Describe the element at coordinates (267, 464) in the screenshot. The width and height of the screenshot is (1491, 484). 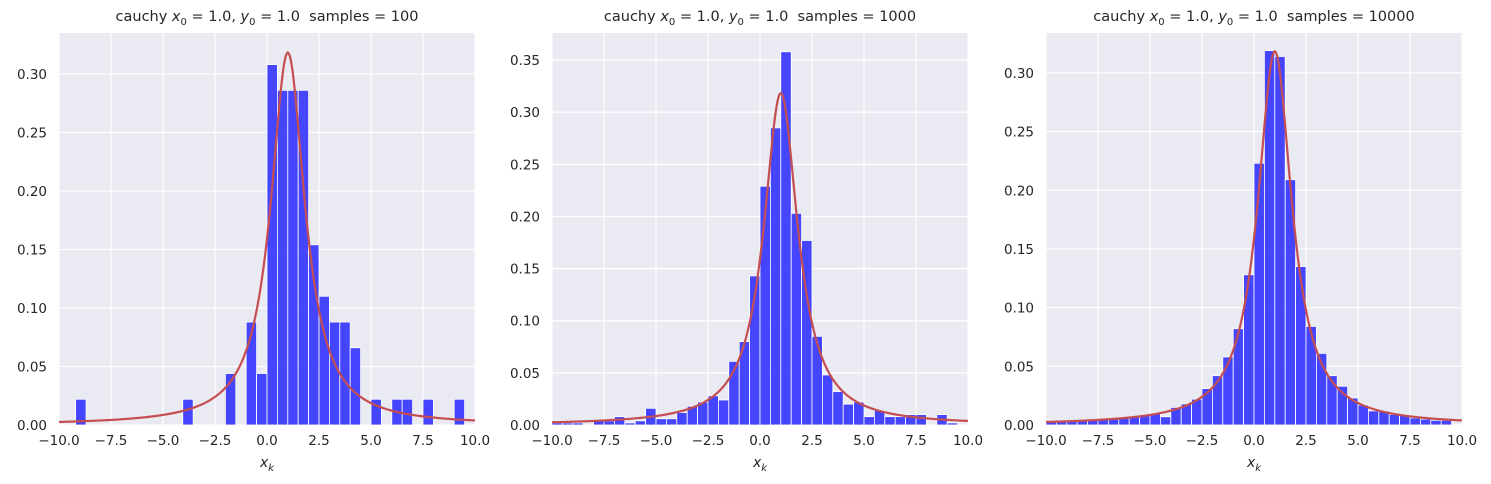
I see `x-axis-label-100: xk` at that location.